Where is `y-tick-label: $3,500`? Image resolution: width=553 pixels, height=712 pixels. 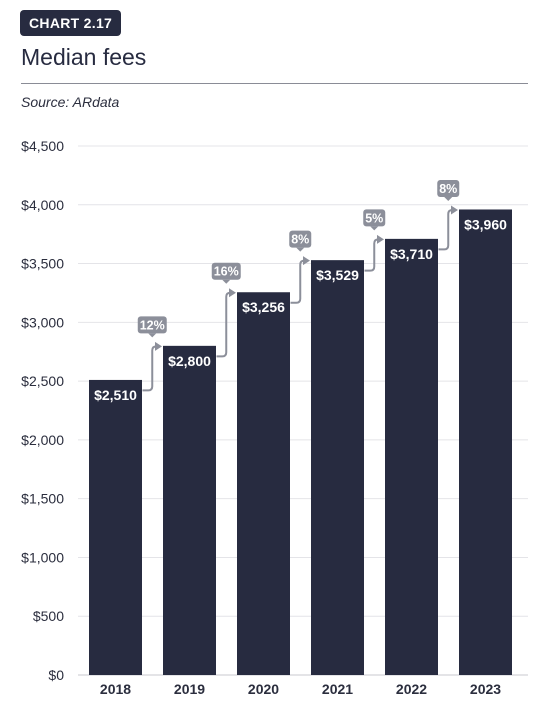
y-tick-label: $3,500 is located at coordinates (42, 264).